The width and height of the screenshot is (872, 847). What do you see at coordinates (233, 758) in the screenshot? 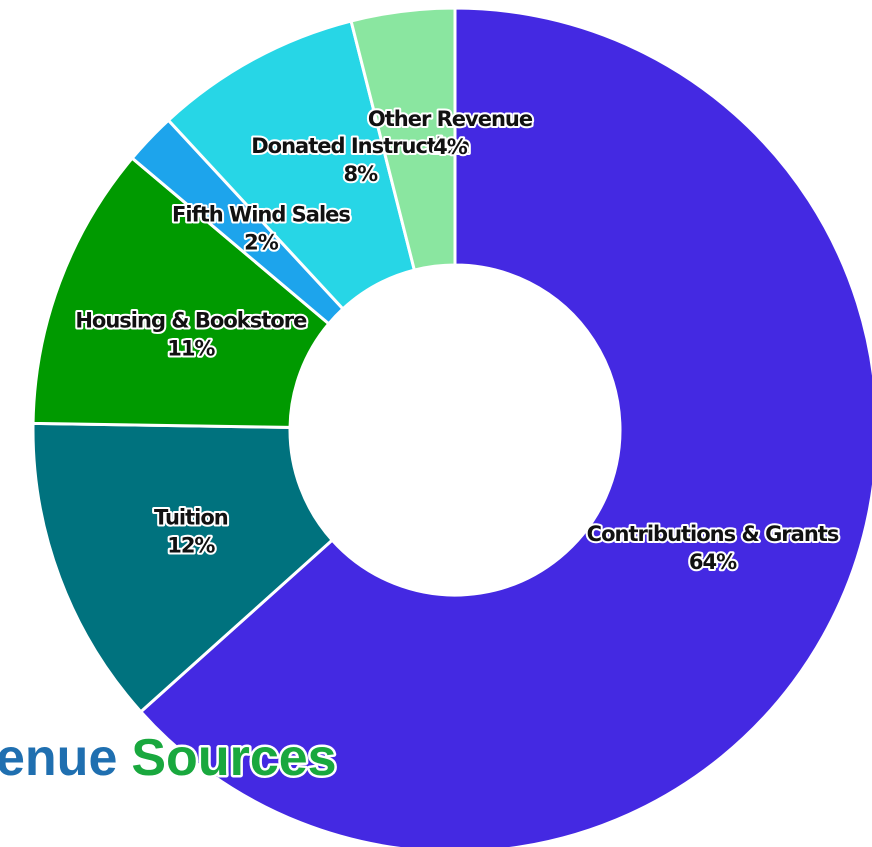
I see `title-part: Sources` at bounding box center [233, 758].